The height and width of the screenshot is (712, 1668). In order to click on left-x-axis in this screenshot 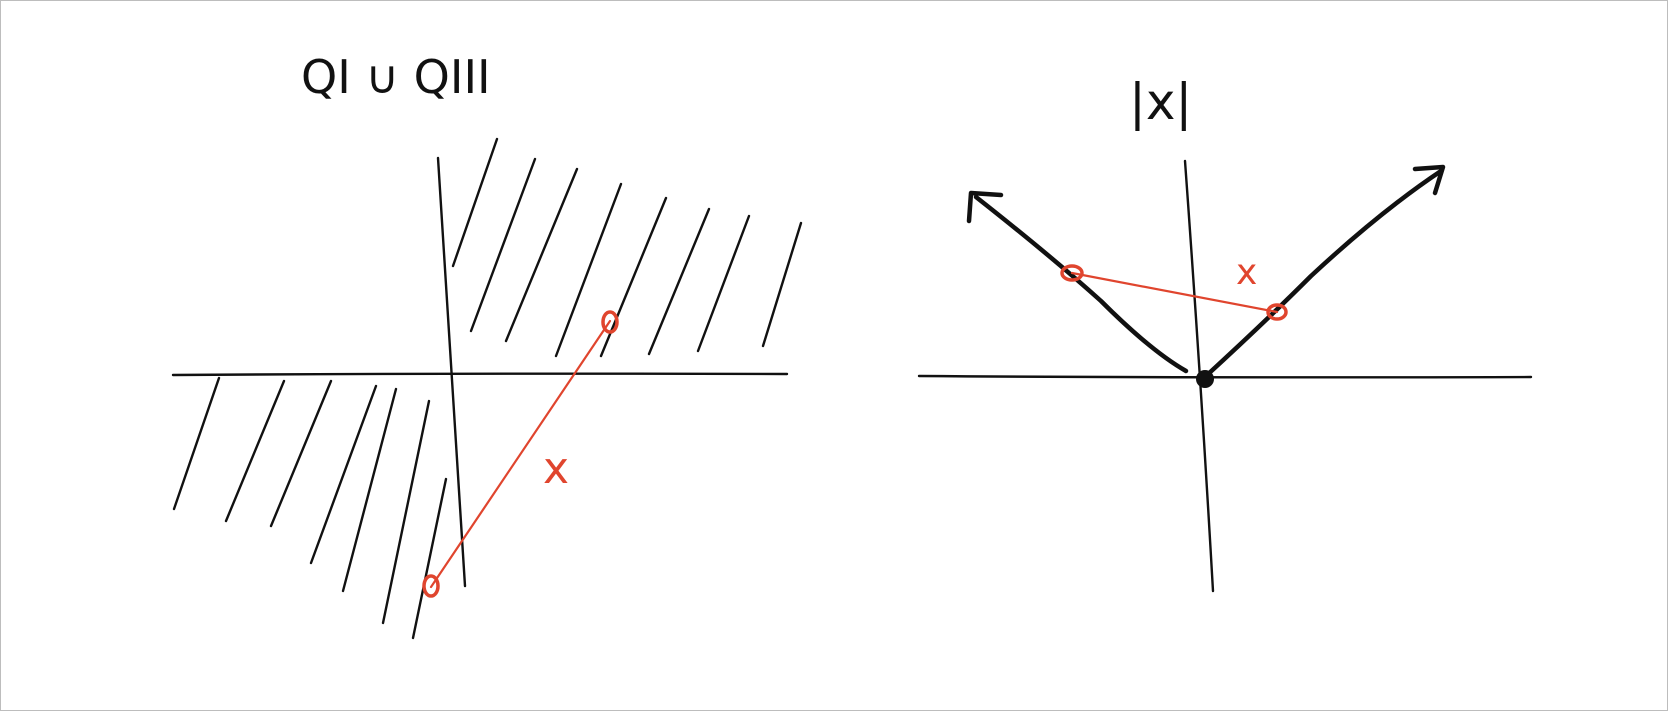, I will do `click(480, 374)`.